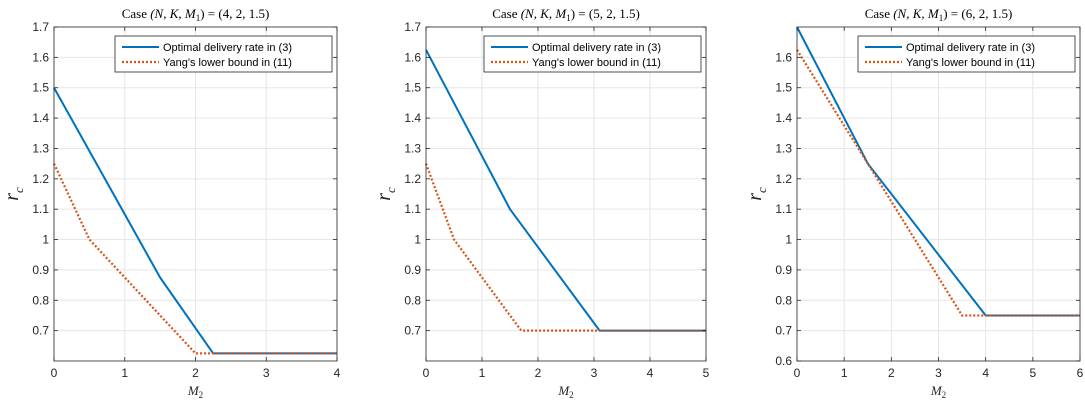 The width and height of the screenshot is (1085, 409). I want to click on chart-title: Case (N, K, M1) = (5, 2, 1.5), so click(566, 14).